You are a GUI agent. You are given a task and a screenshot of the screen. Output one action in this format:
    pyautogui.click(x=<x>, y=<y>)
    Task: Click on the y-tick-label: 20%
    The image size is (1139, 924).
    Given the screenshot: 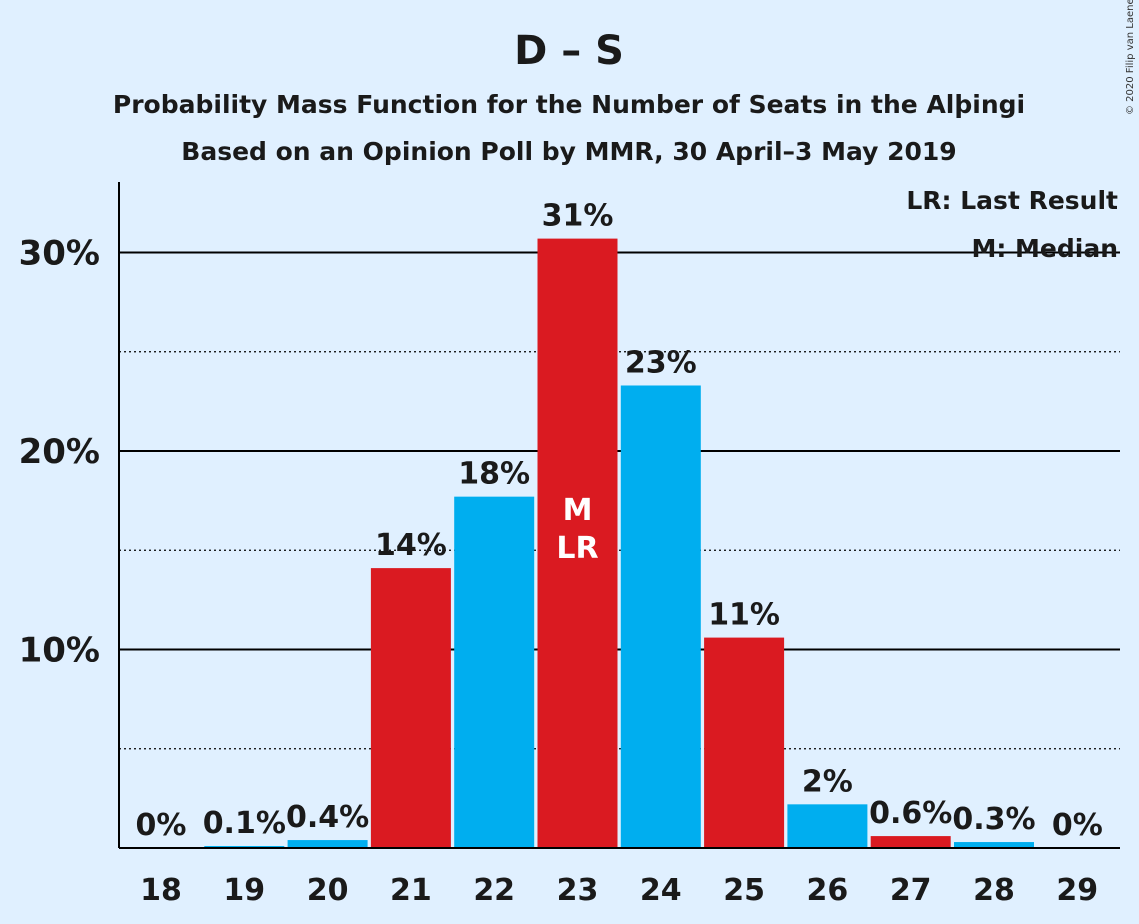 What is the action you would take?
    pyautogui.click(x=59, y=452)
    